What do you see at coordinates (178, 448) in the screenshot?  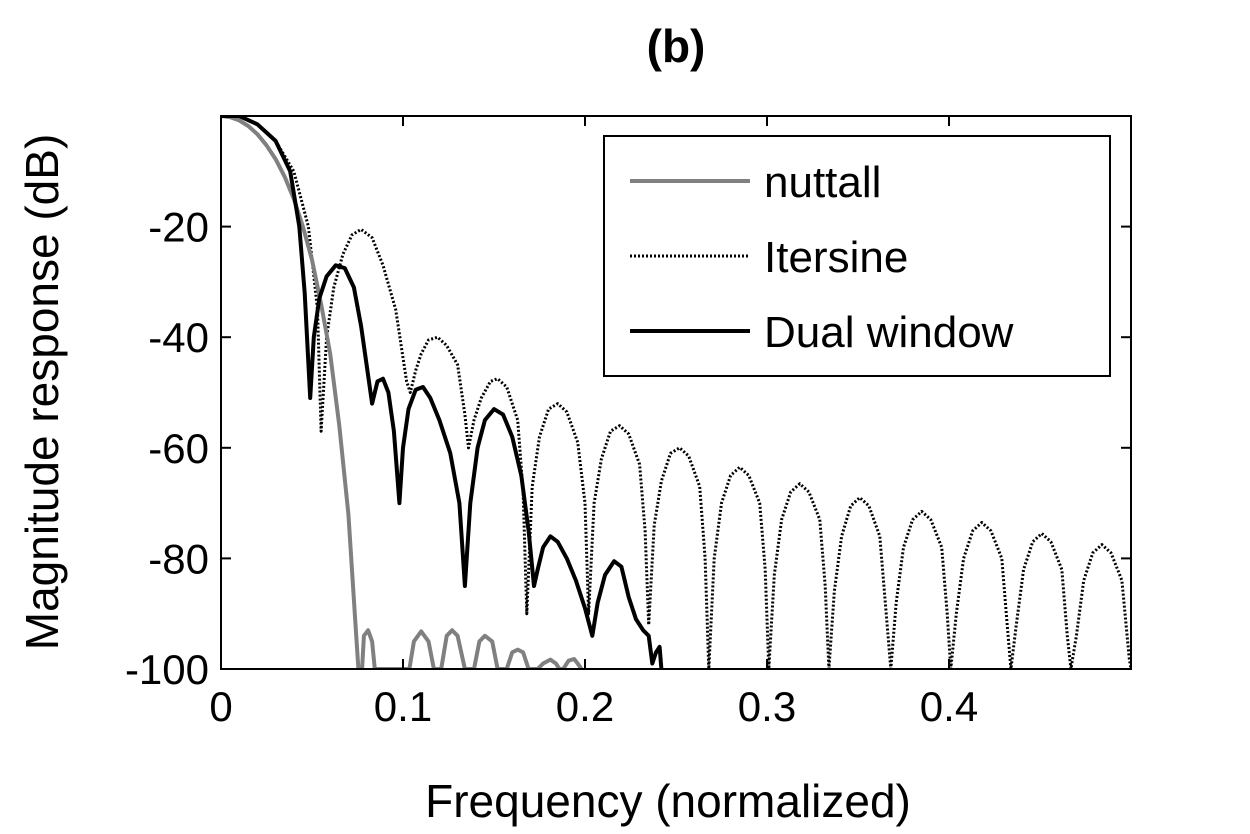 I see `y-tick-label: -60` at bounding box center [178, 448].